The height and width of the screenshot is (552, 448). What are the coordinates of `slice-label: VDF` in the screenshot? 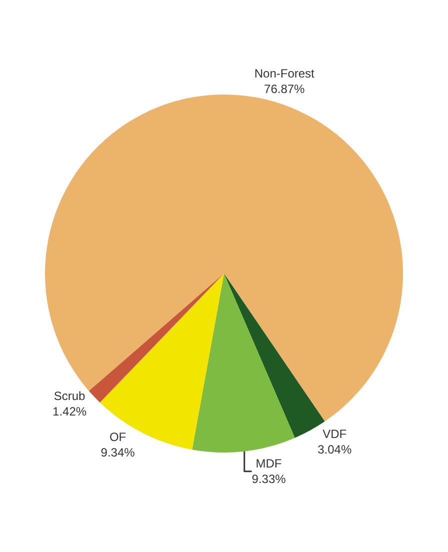 It's located at (334, 433).